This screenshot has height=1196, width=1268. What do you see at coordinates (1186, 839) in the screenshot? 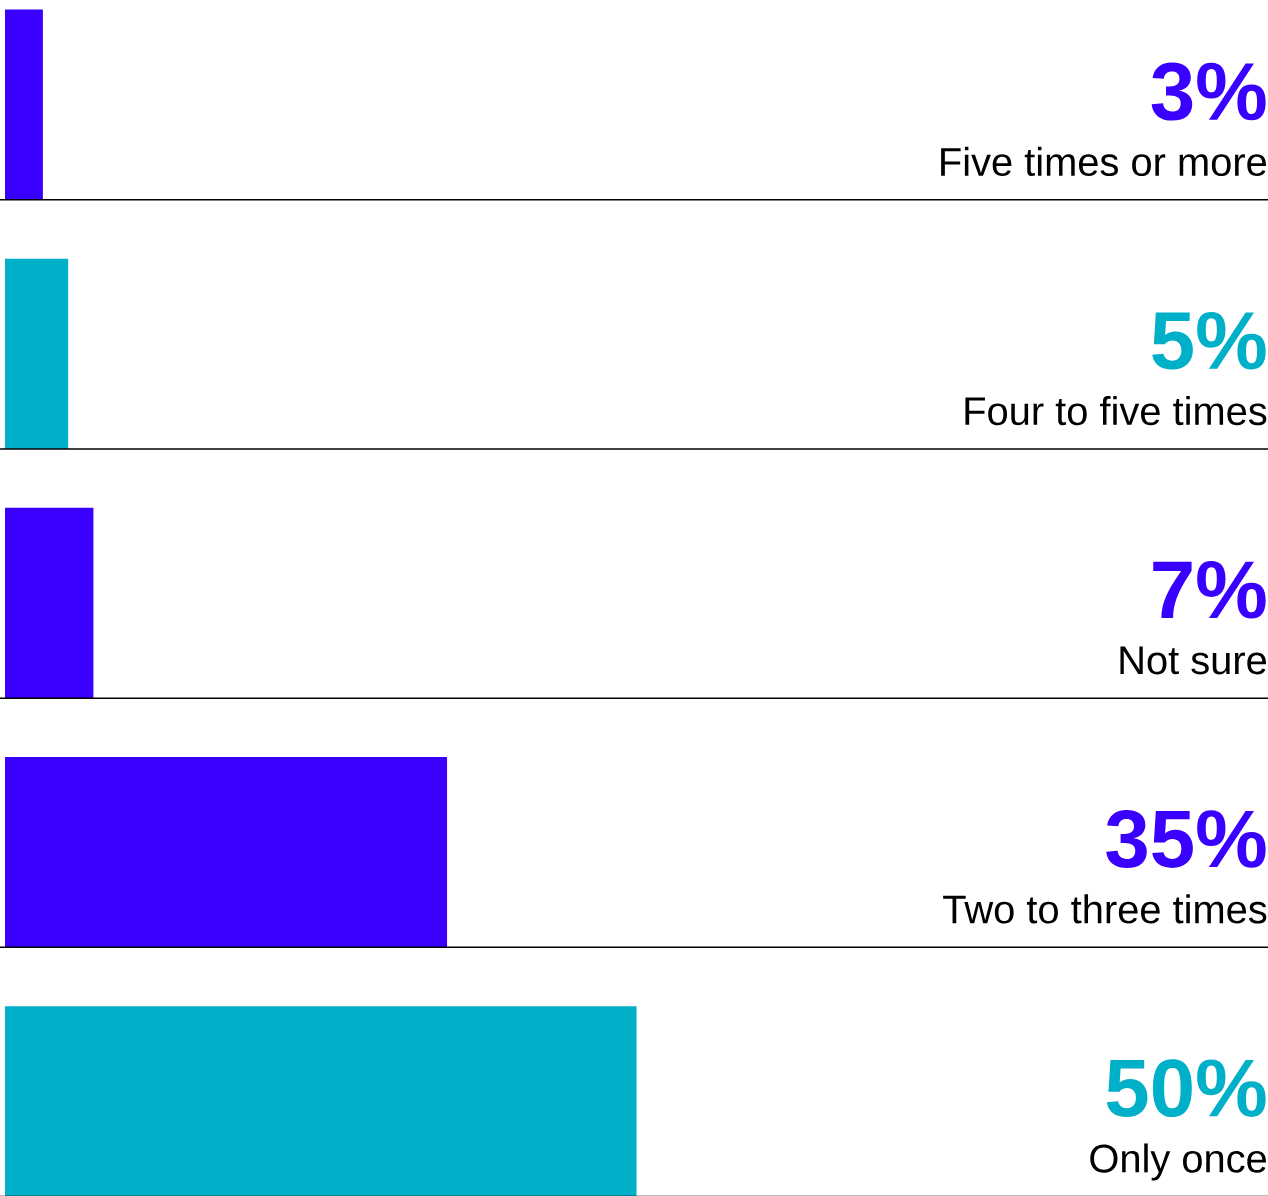
I see `data-label: 35%` at bounding box center [1186, 839].